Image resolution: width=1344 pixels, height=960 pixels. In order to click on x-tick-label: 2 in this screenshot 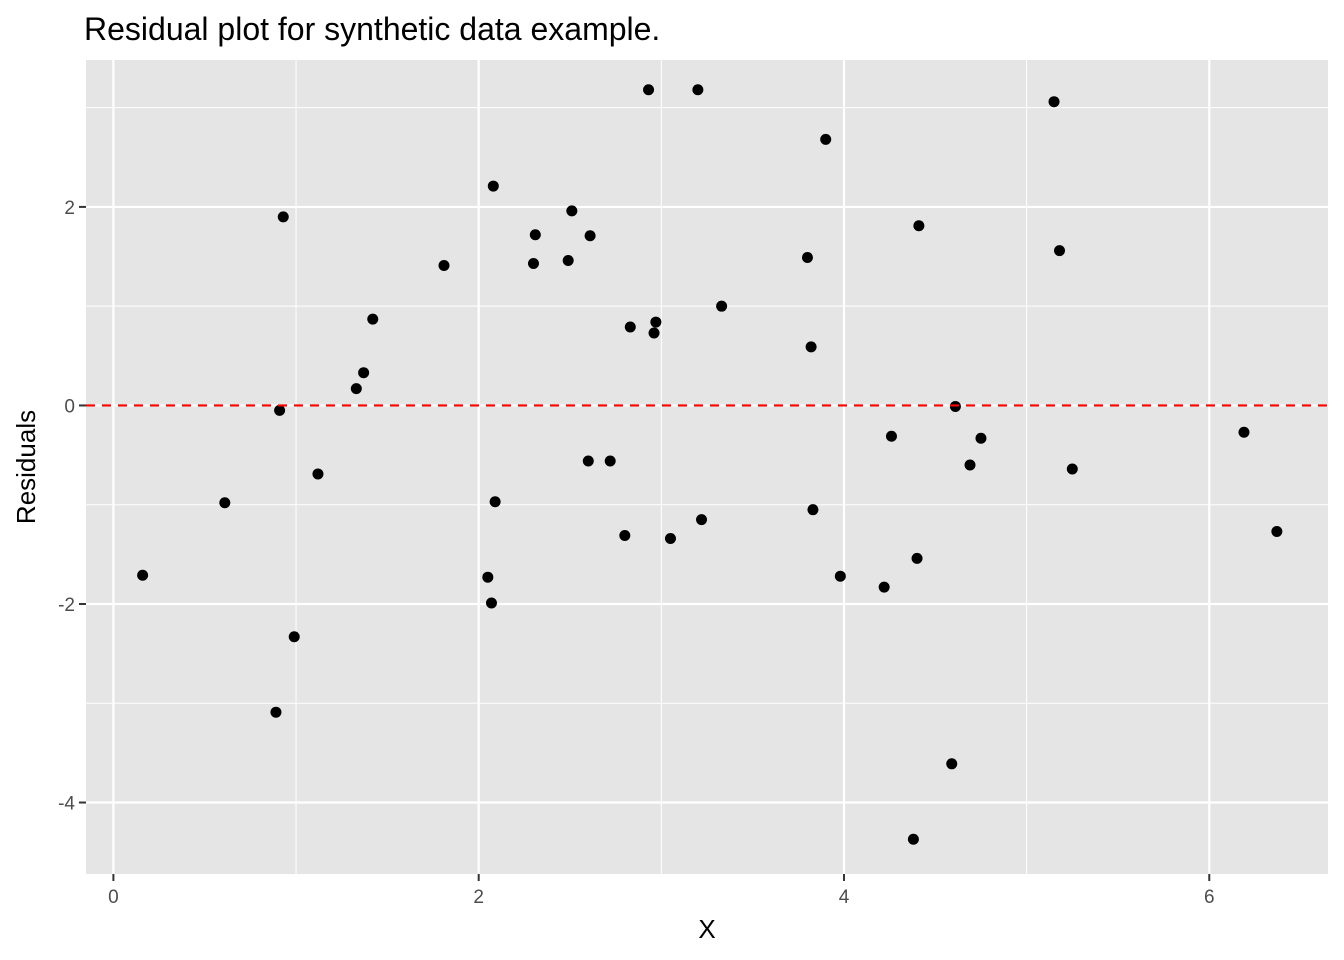, I will do `click(478, 897)`.